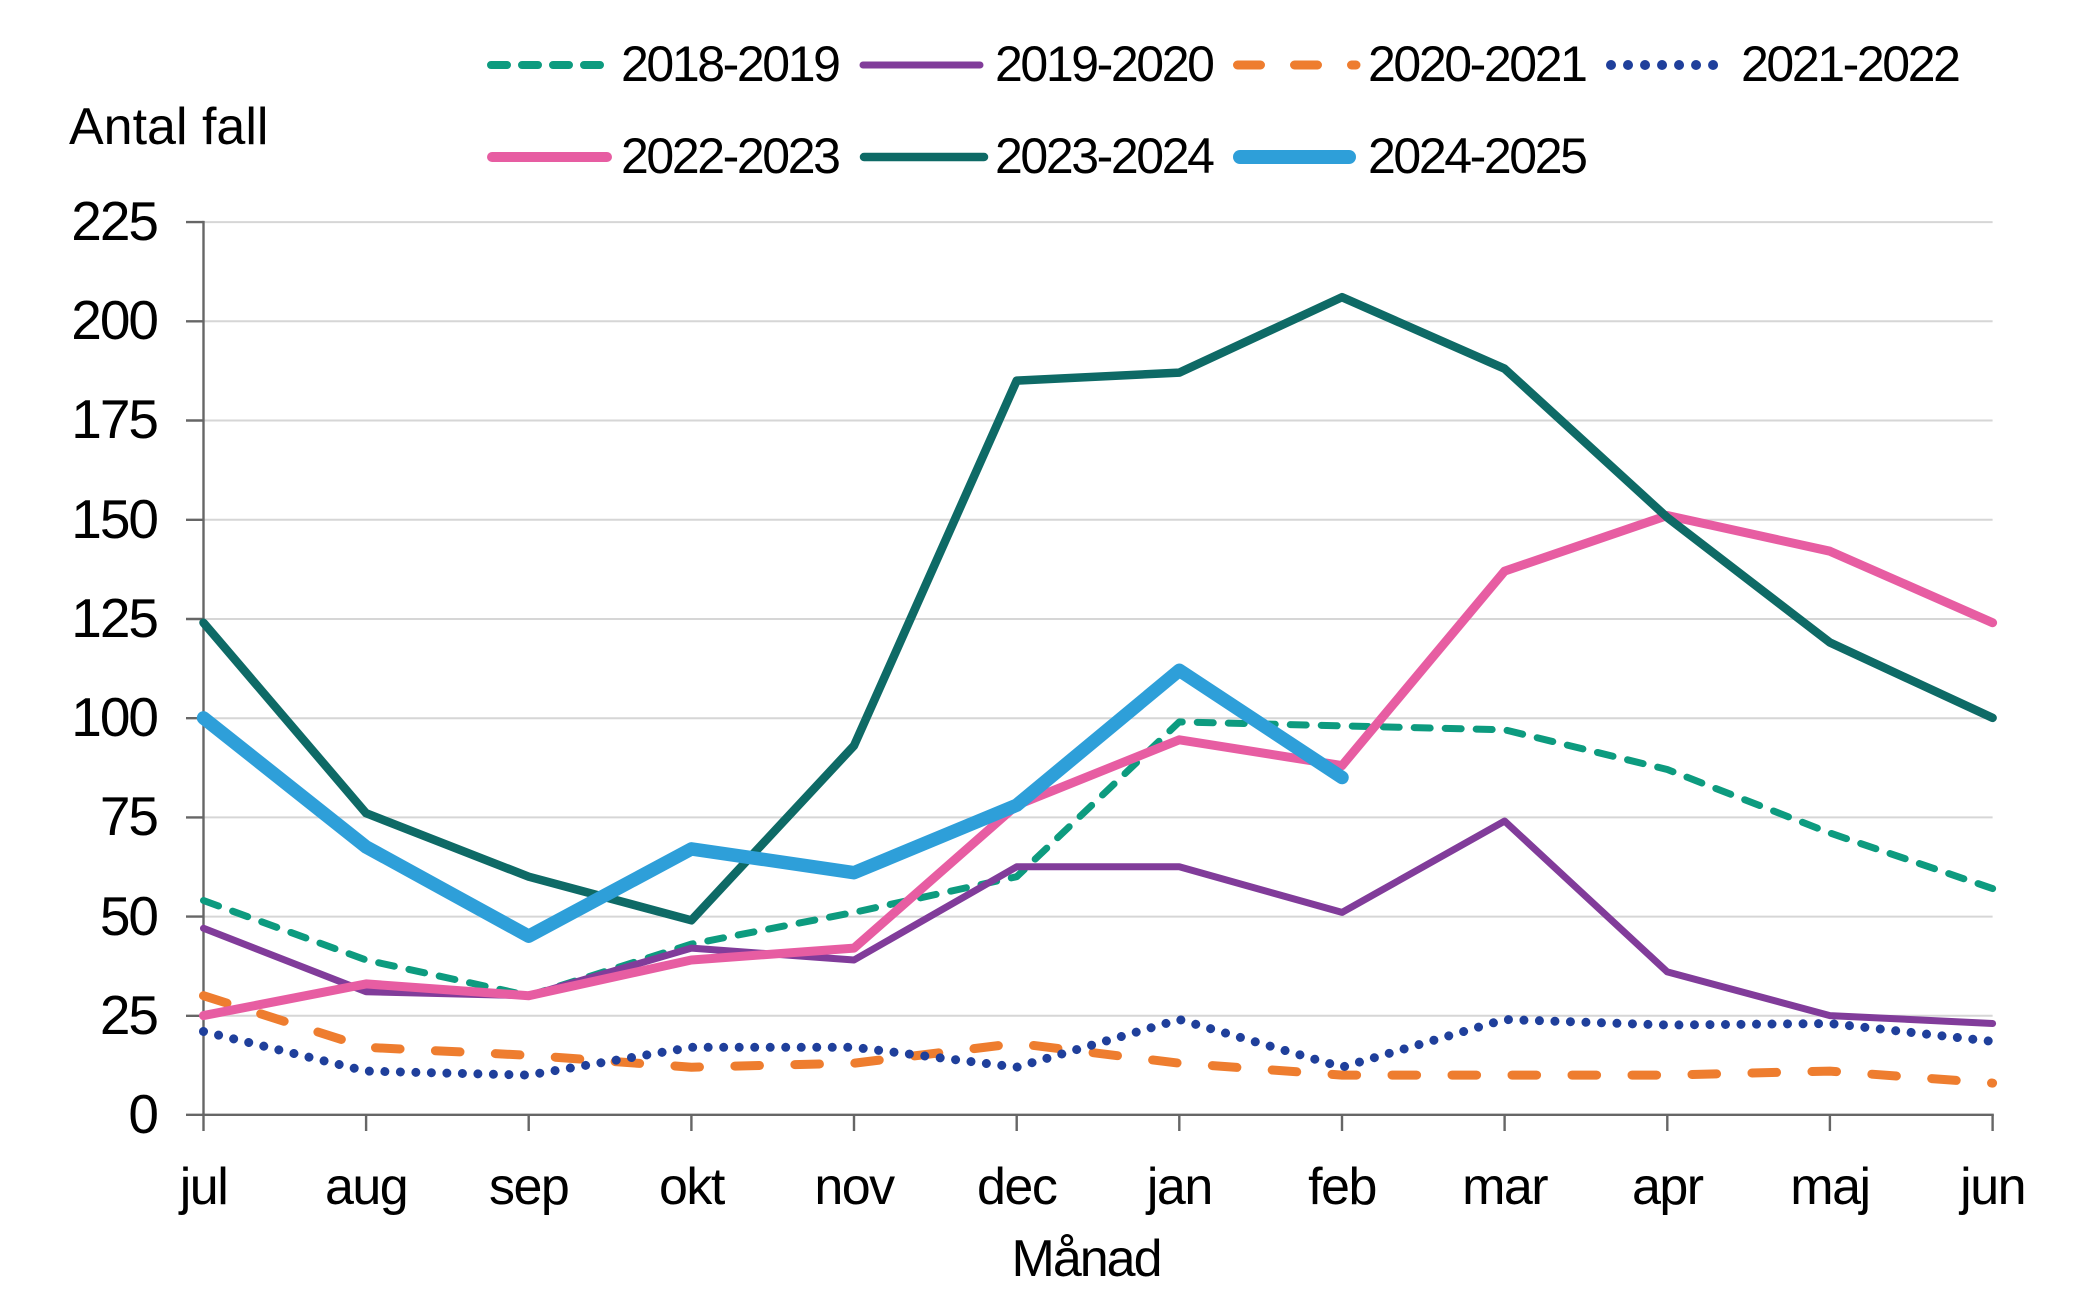 The width and height of the screenshot is (2084, 1302). Describe the element at coordinates (1086, 1259) in the screenshot. I see `svg-text: Månad` at that location.